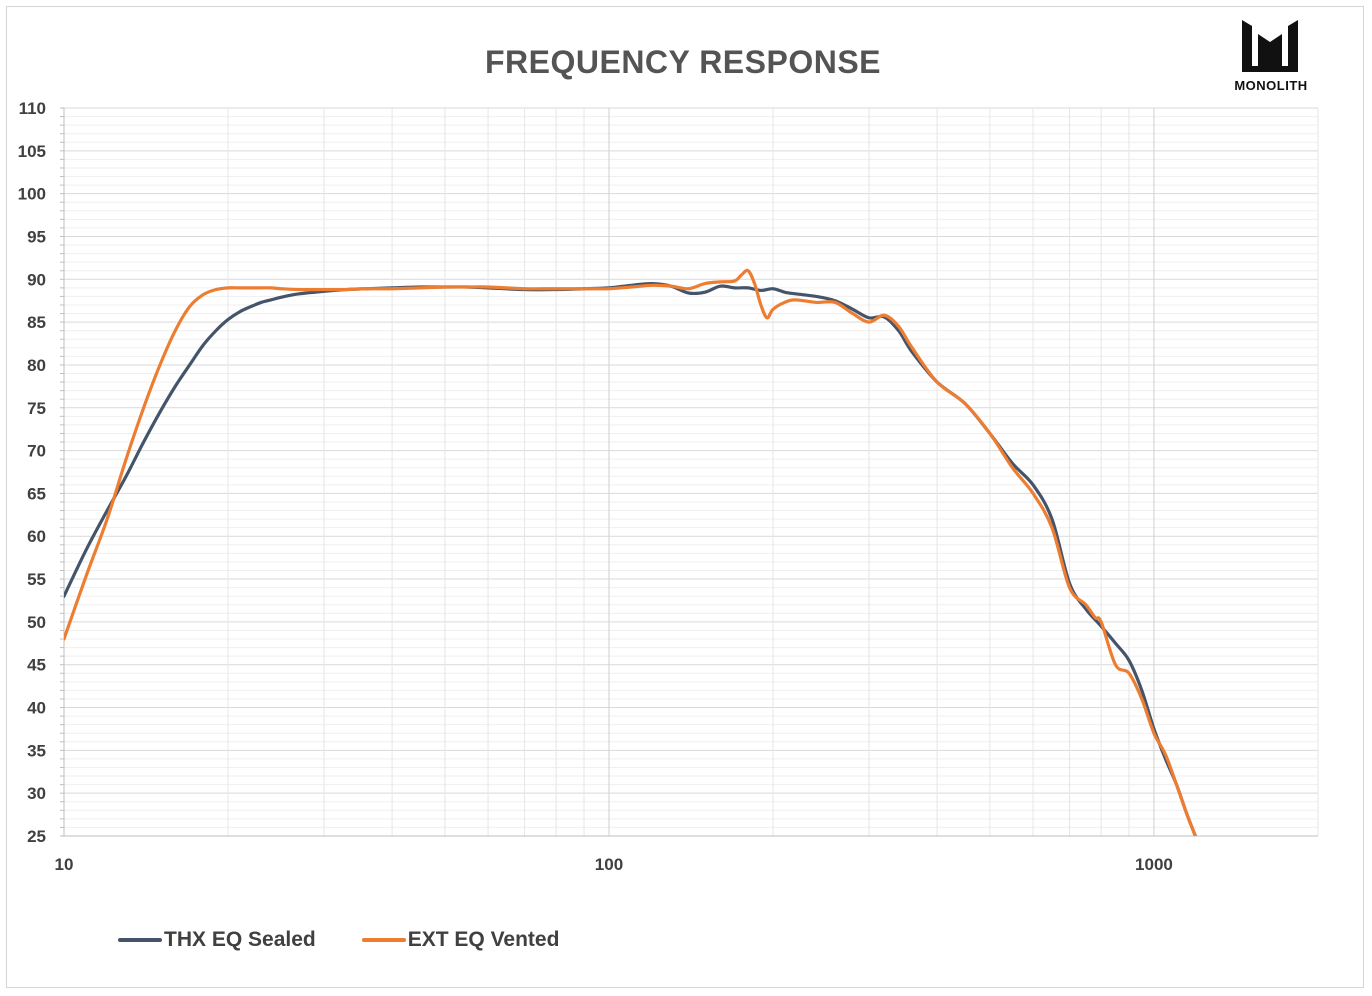 Image resolution: width=1372 pixels, height=996 pixels. I want to click on y-tick-label: 75, so click(36, 408).